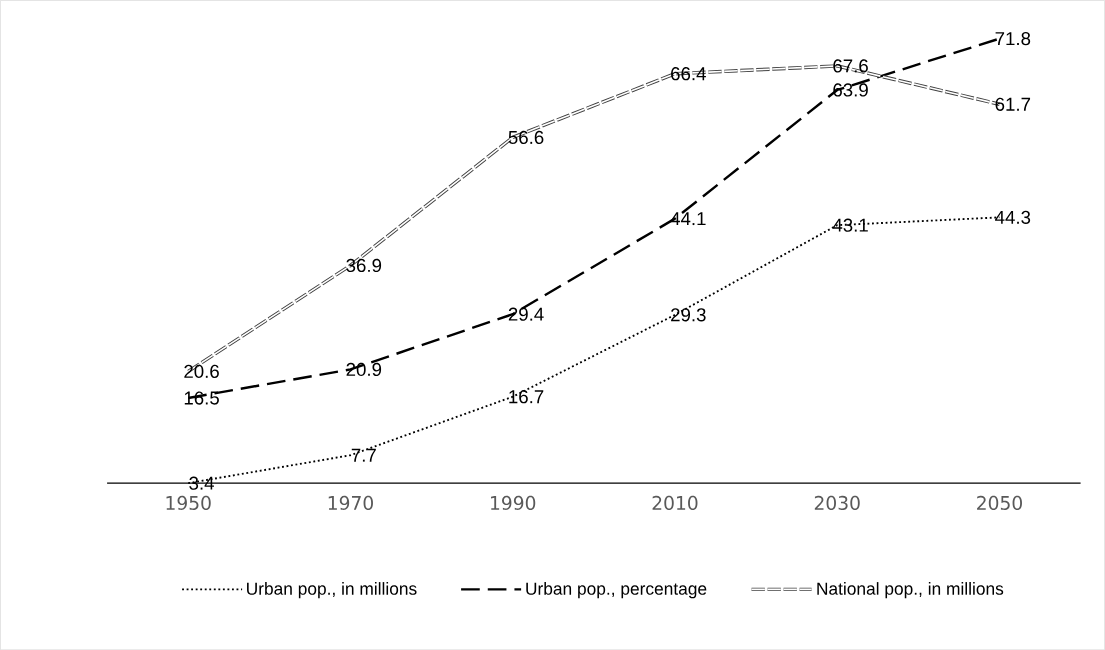  I want to click on data-label: 71.8, so click(1013, 38).